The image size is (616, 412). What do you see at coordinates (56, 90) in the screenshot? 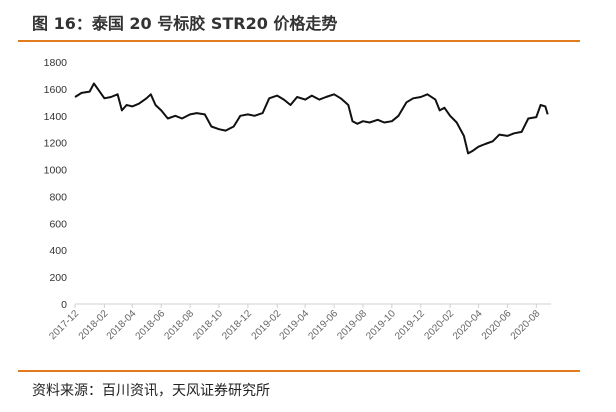
I see `y-tick-label: 1600` at bounding box center [56, 90].